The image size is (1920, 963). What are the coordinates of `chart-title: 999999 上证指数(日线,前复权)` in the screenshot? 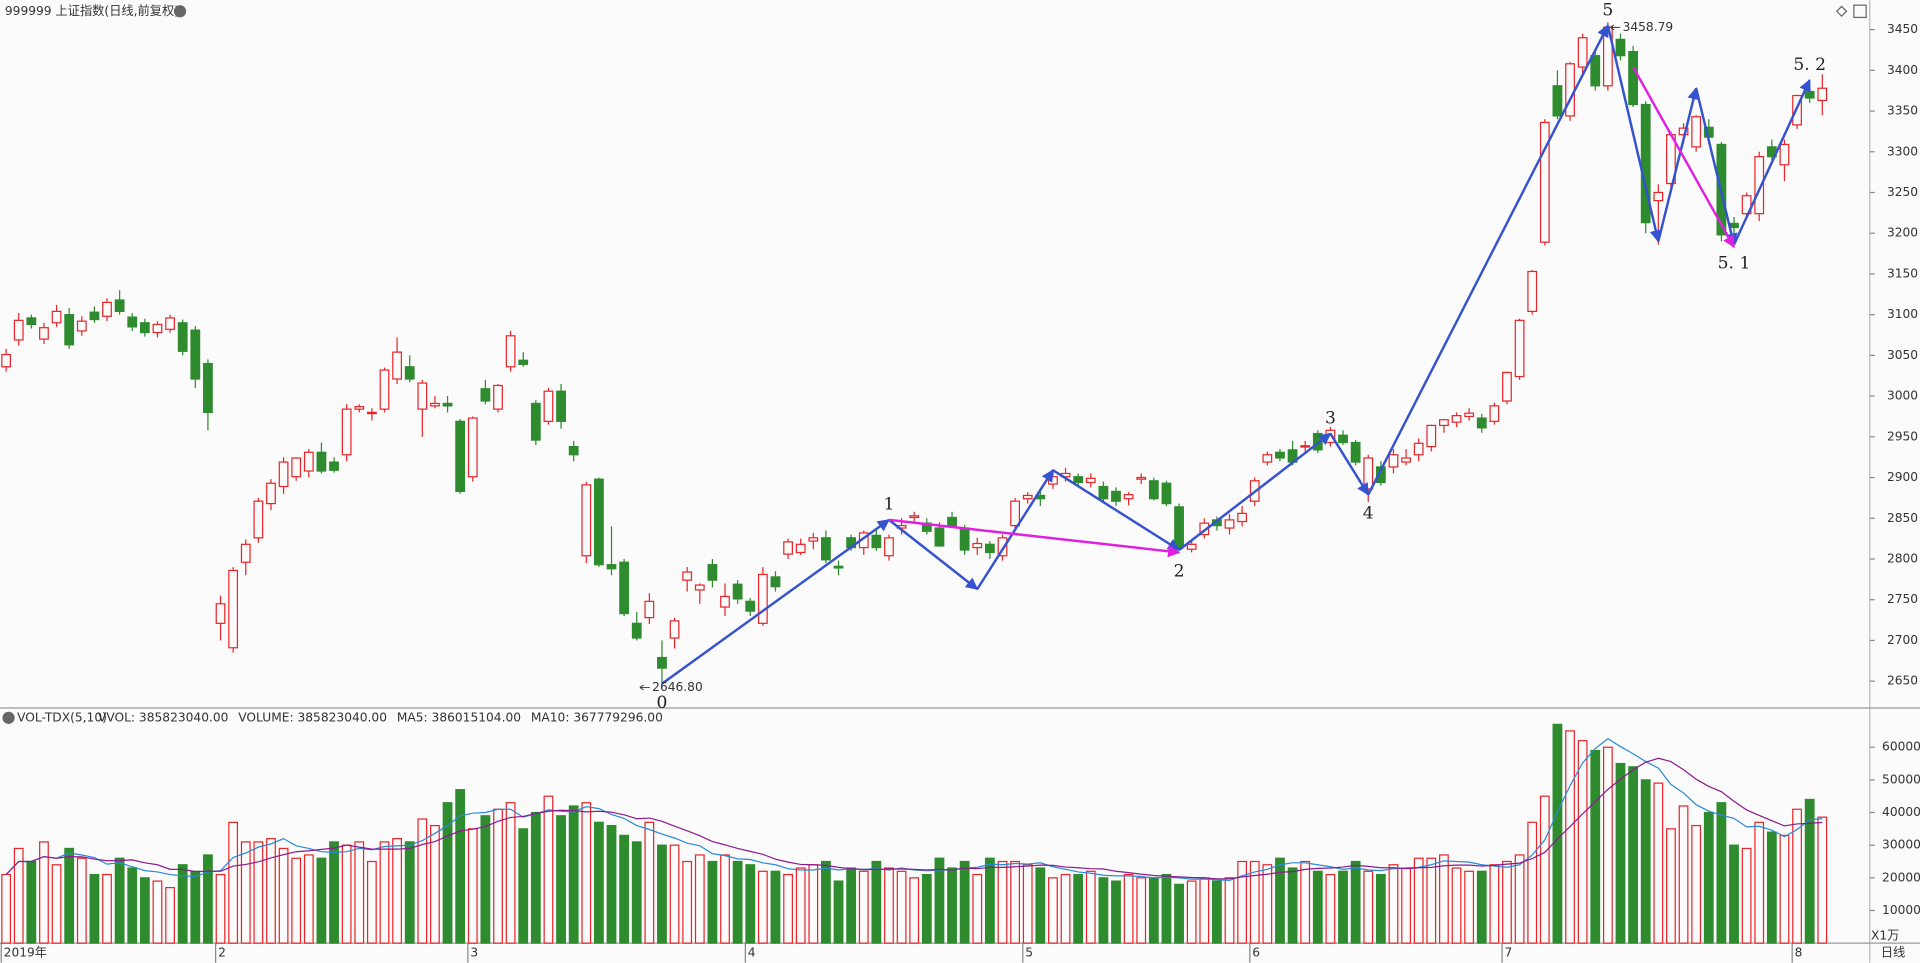 It's located at (92, 10).